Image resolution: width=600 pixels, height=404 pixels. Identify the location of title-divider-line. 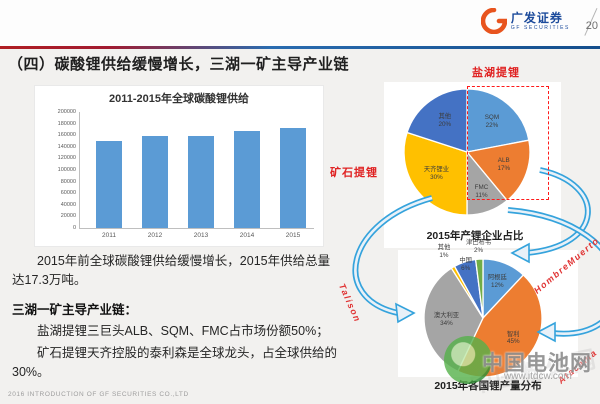
(300, 47).